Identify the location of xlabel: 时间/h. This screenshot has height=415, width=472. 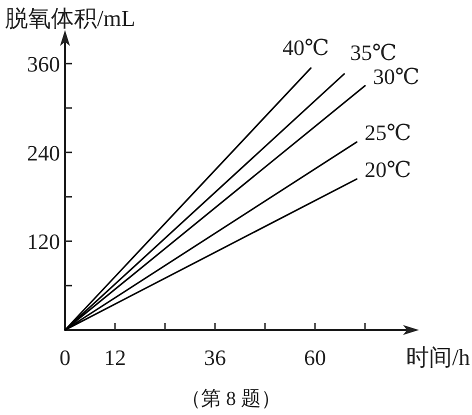
(438, 357).